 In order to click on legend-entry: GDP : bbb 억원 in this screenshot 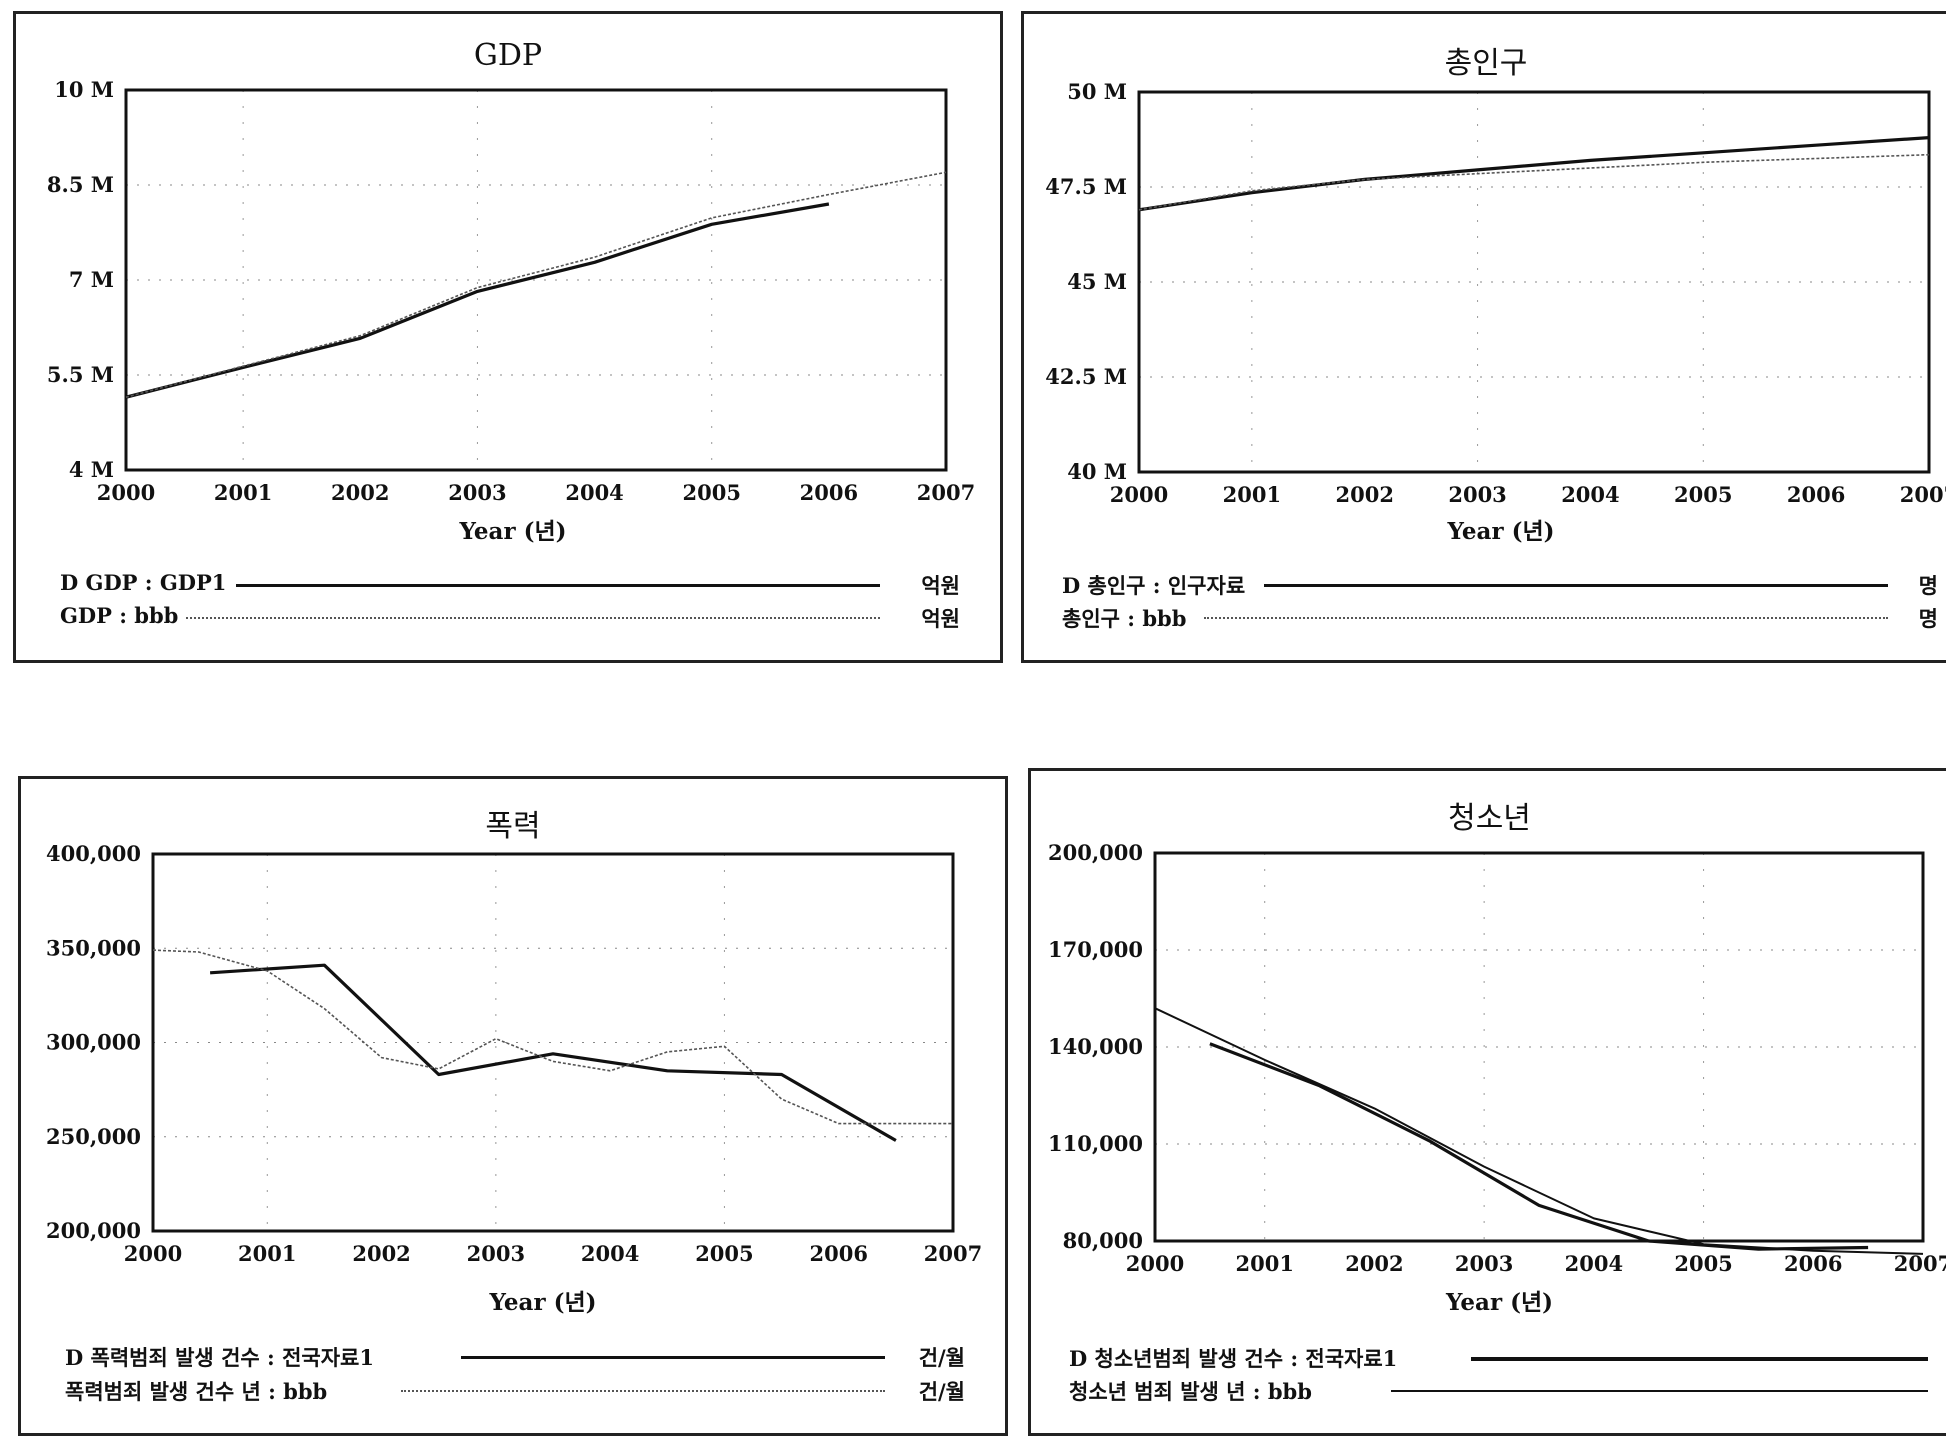, I will do `click(508, 618)`.